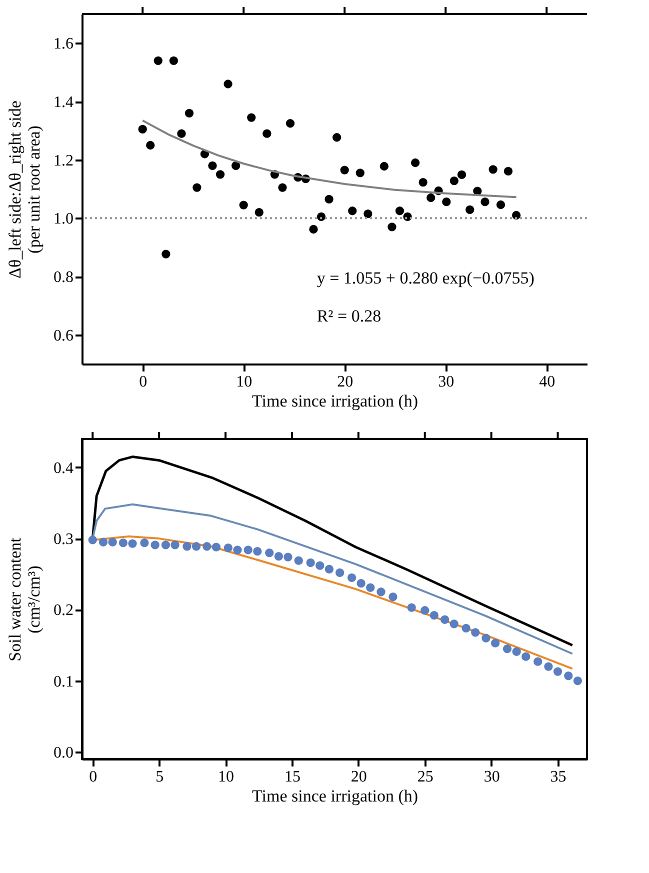 This screenshot has width=649, height=873. Describe the element at coordinates (64, 611) in the screenshot. I see `y-tick-label: 0.2` at that location.